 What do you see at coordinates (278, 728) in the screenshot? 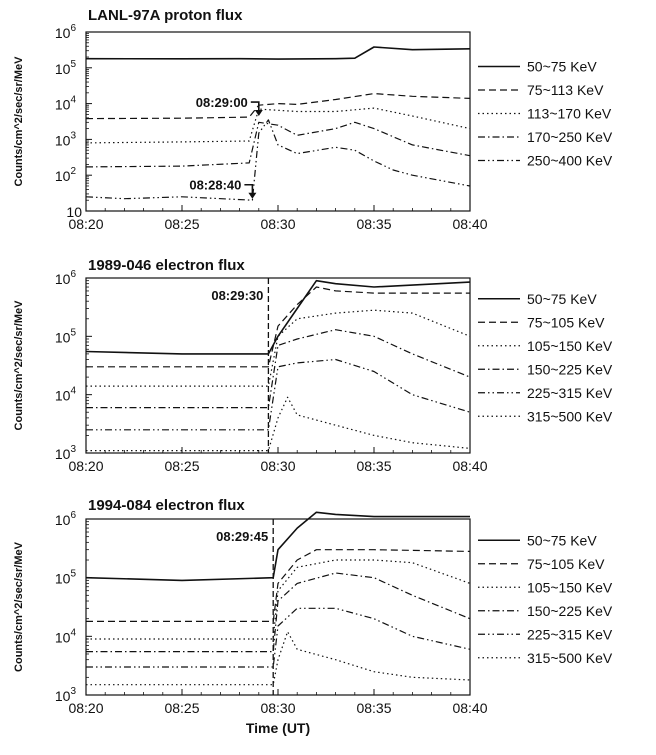
I see `x-axis-label: Time (UT)` at bounding box center [278, 728].